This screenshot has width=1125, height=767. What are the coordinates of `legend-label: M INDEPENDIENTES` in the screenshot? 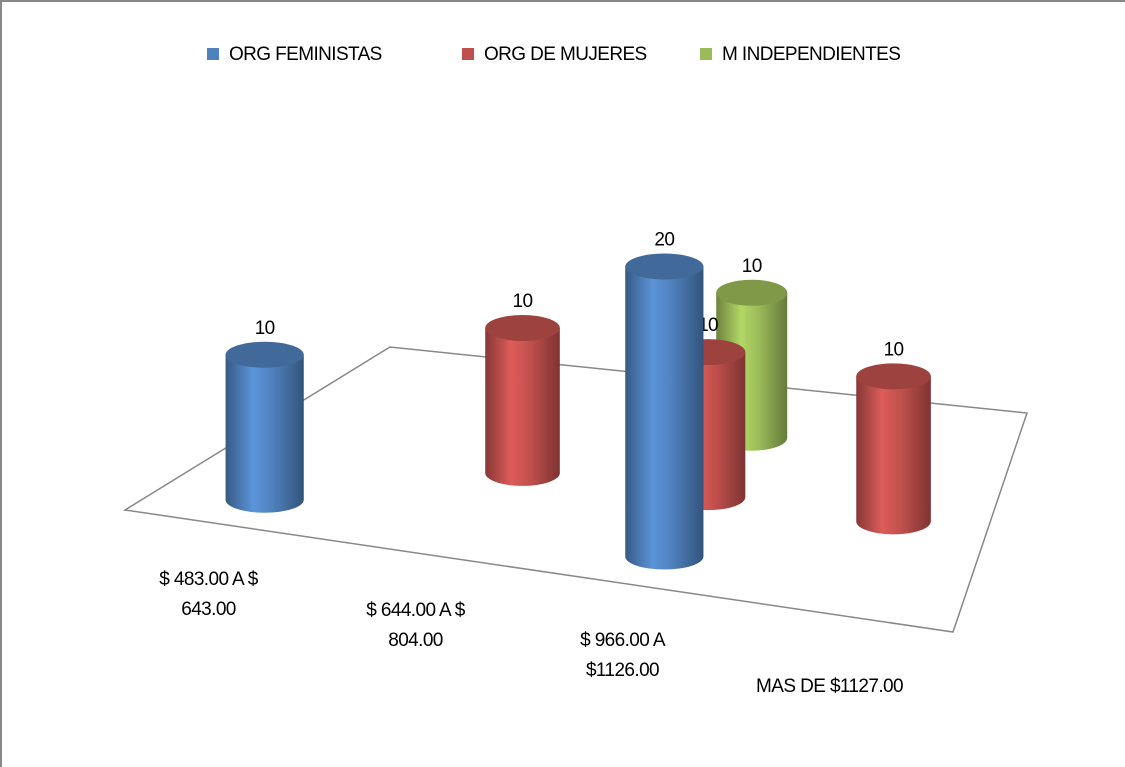 It's located at (811, 54).